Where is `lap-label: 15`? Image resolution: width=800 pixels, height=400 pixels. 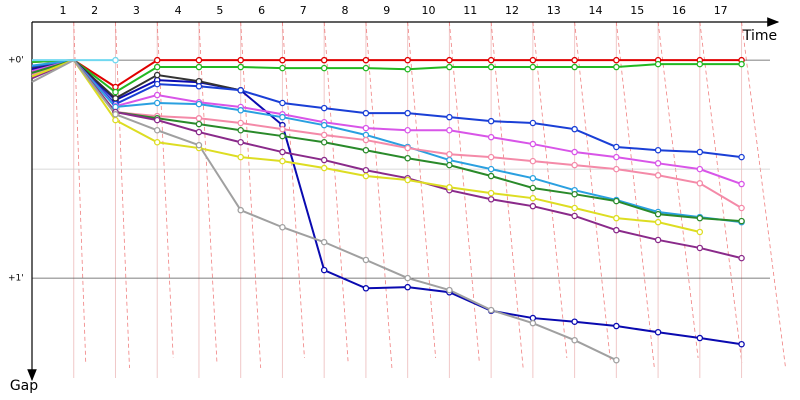
lap-label: 15 is located at coordinates (637, 10).